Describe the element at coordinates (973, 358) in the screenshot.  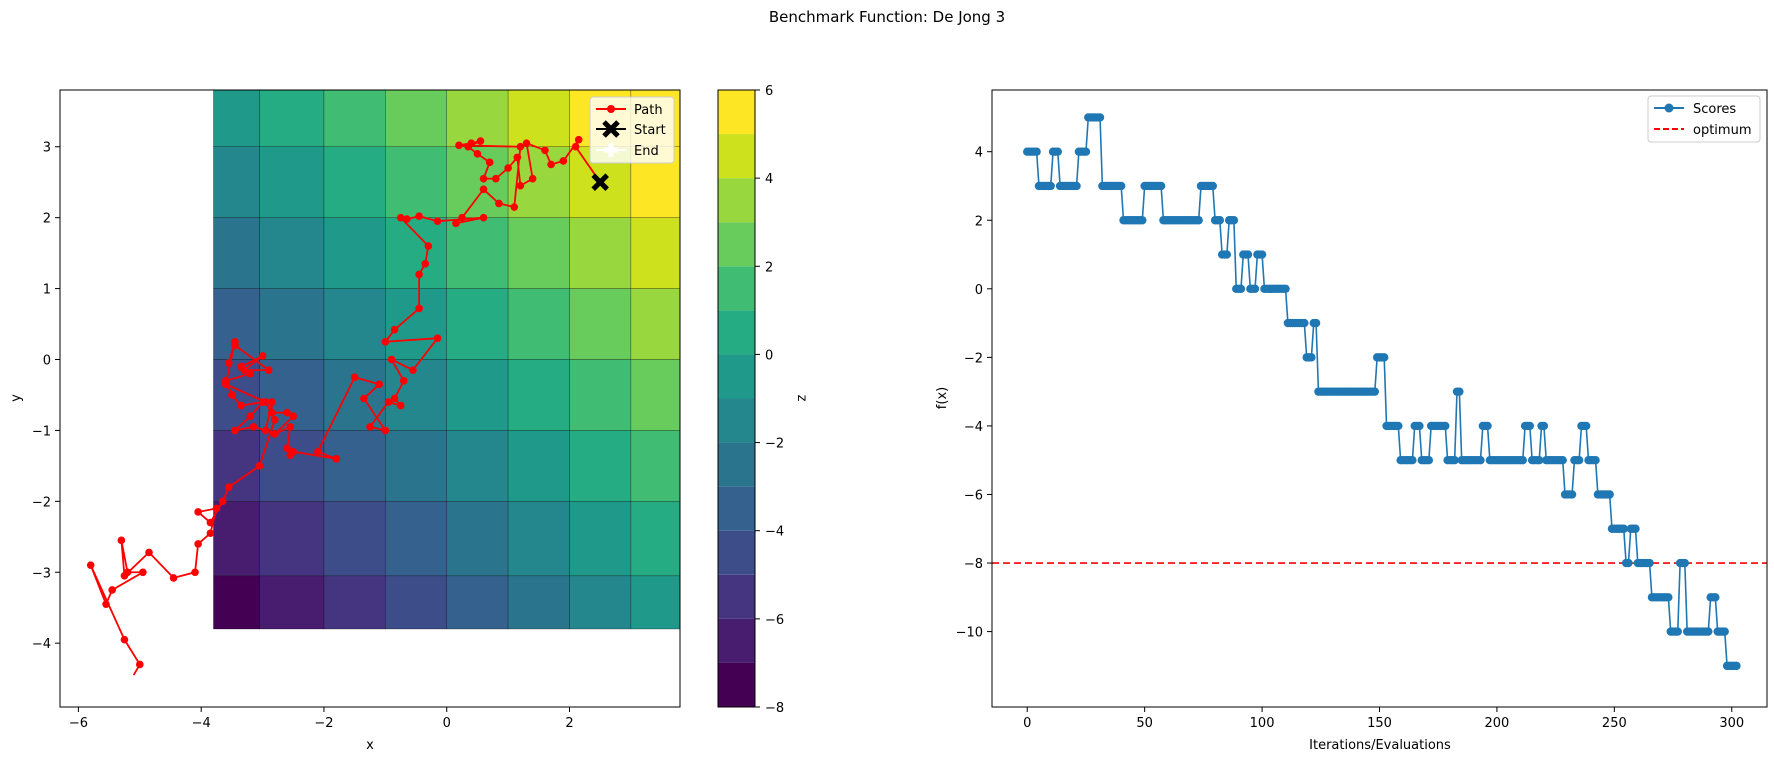
I see `y-tick-label: −2` at that location.